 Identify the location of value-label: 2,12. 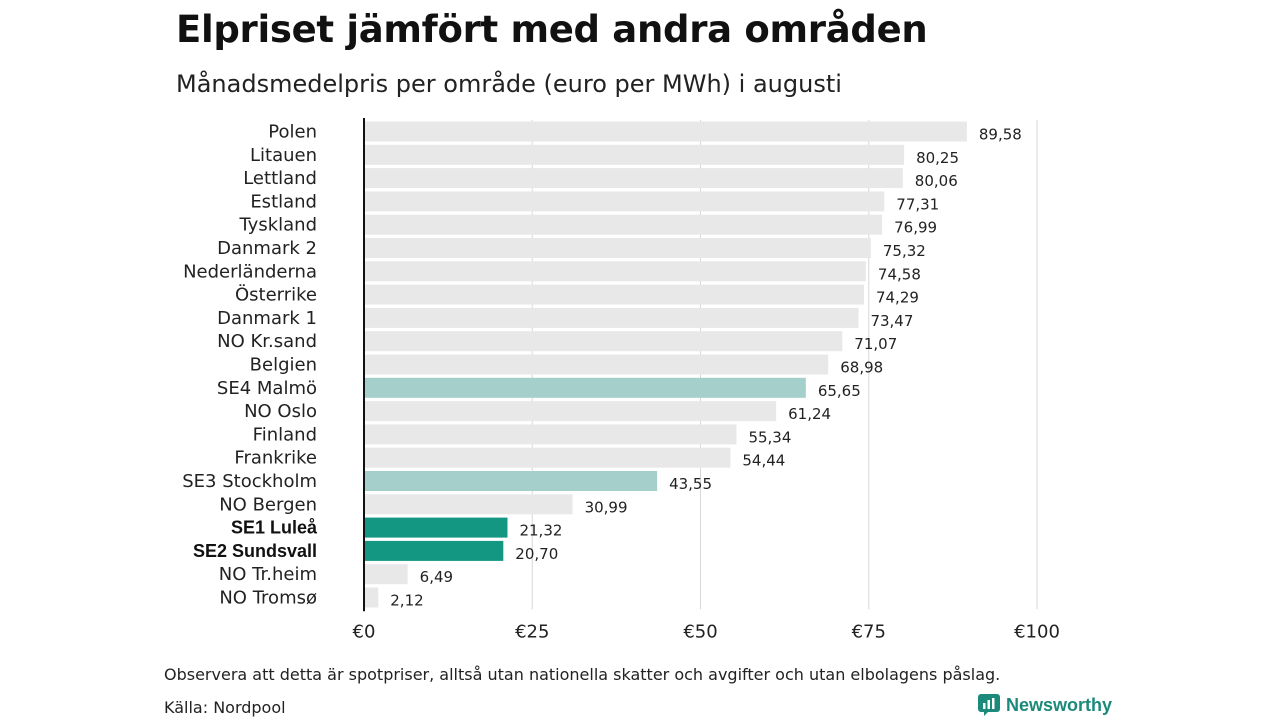
(406, 601).